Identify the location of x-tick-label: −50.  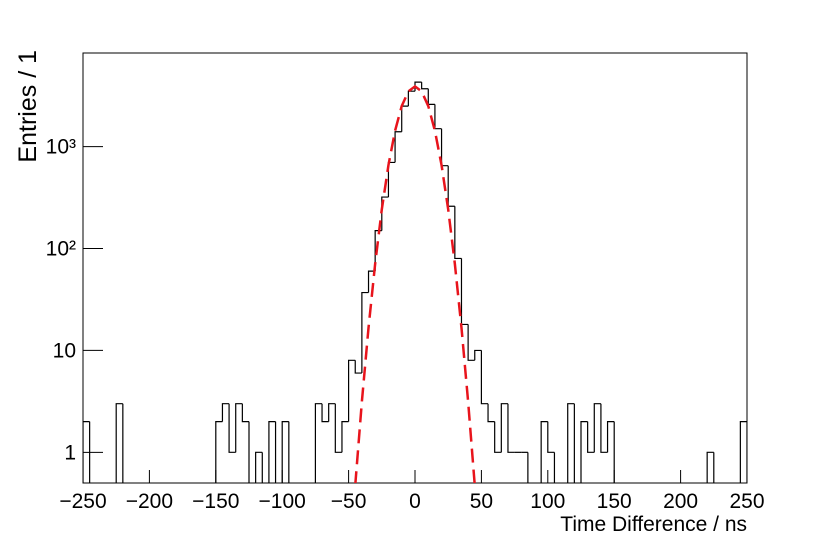
(349, 501).